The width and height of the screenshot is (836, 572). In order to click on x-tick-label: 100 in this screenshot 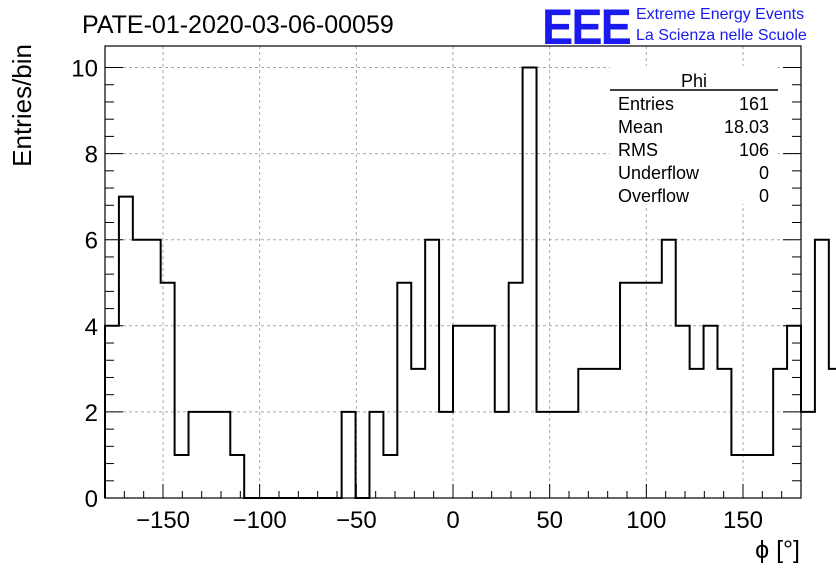, I will do `click(646, 520)`.